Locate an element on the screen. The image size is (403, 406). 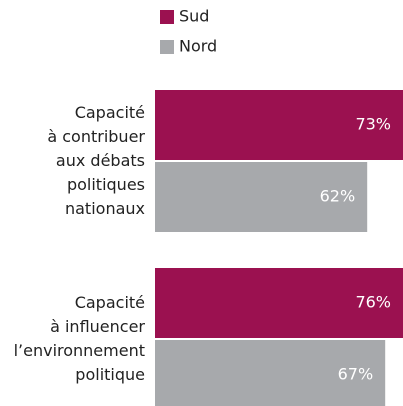
value-label: 76% is located at coordinates (373, 302).